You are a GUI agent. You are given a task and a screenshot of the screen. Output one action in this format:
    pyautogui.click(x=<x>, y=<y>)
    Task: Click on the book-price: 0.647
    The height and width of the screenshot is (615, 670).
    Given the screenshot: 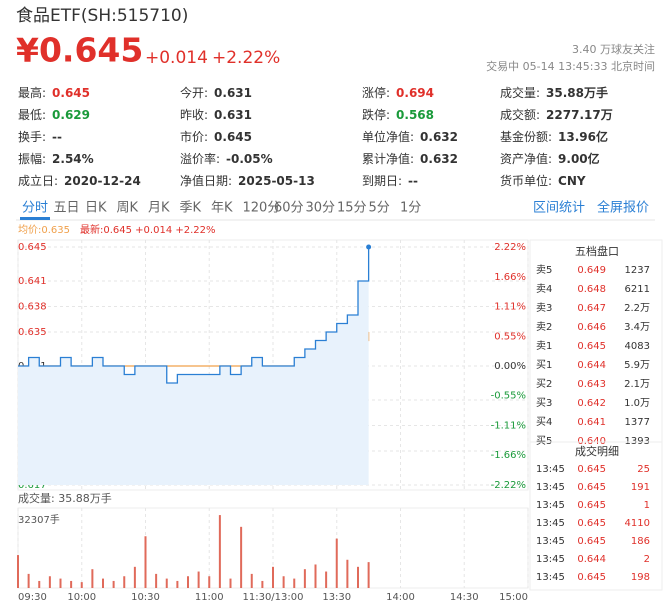 What is the action you would take?
    pyautogui.click(x=591, y=308)
    